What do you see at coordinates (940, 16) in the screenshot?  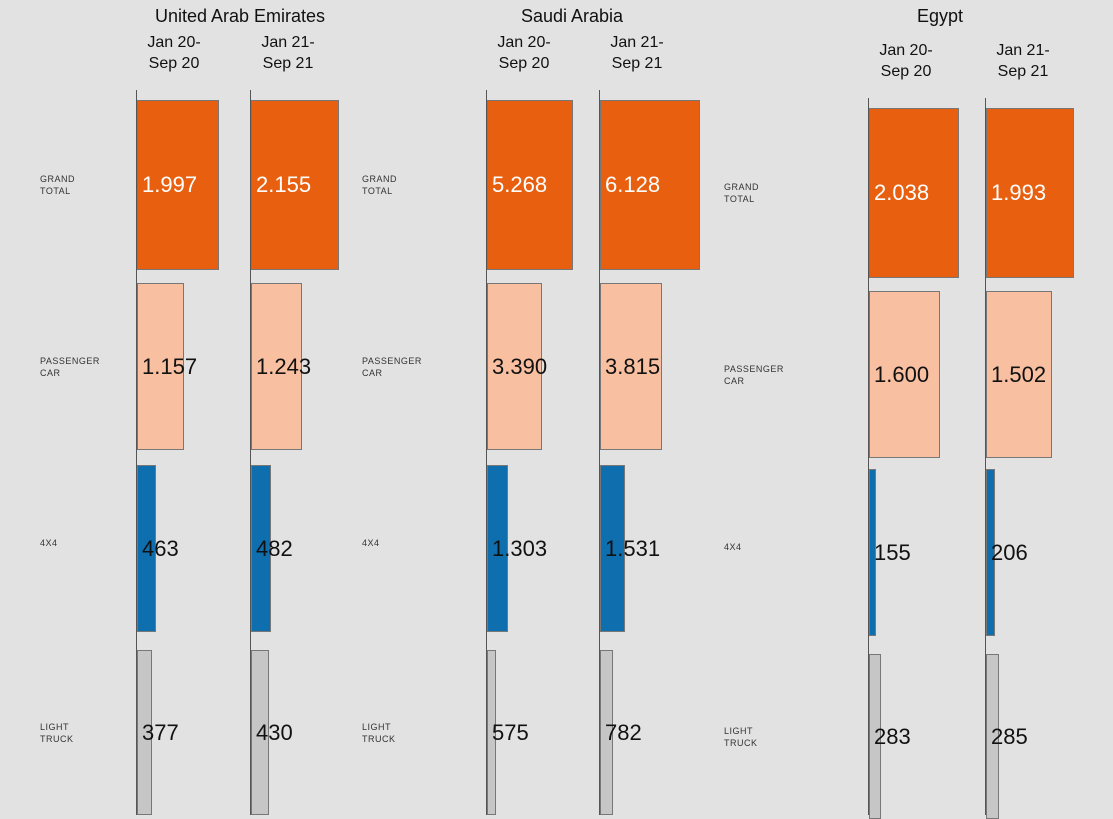 I see `panel-title: Egypt` at bounding box center [940, 16].